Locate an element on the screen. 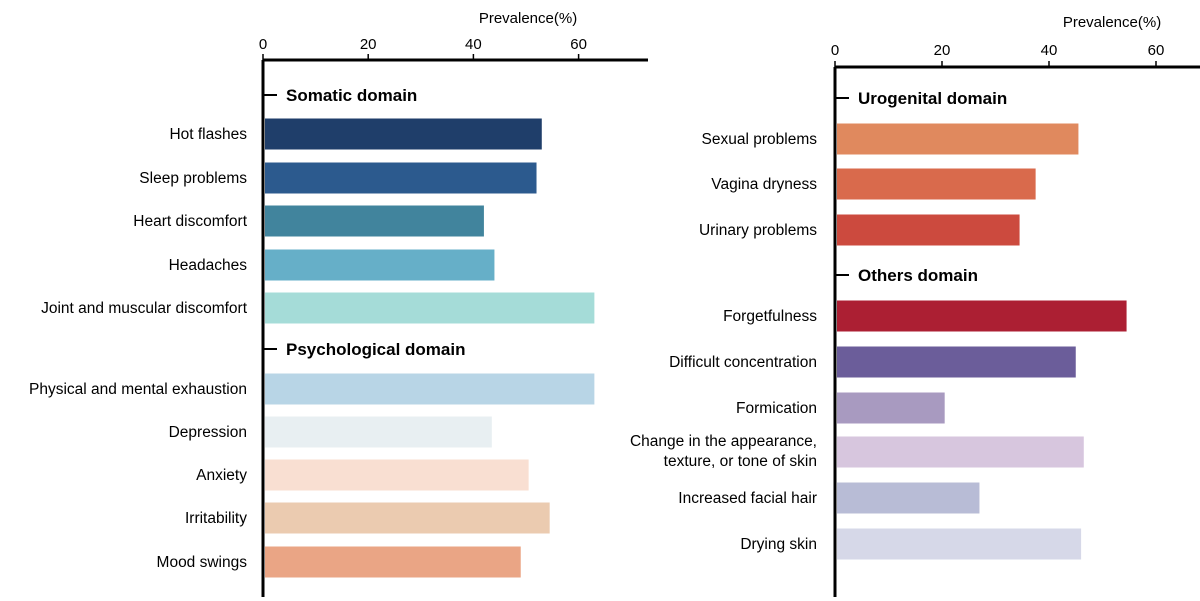  domain-header: Somatic domain is located at coordinates (351, 95).